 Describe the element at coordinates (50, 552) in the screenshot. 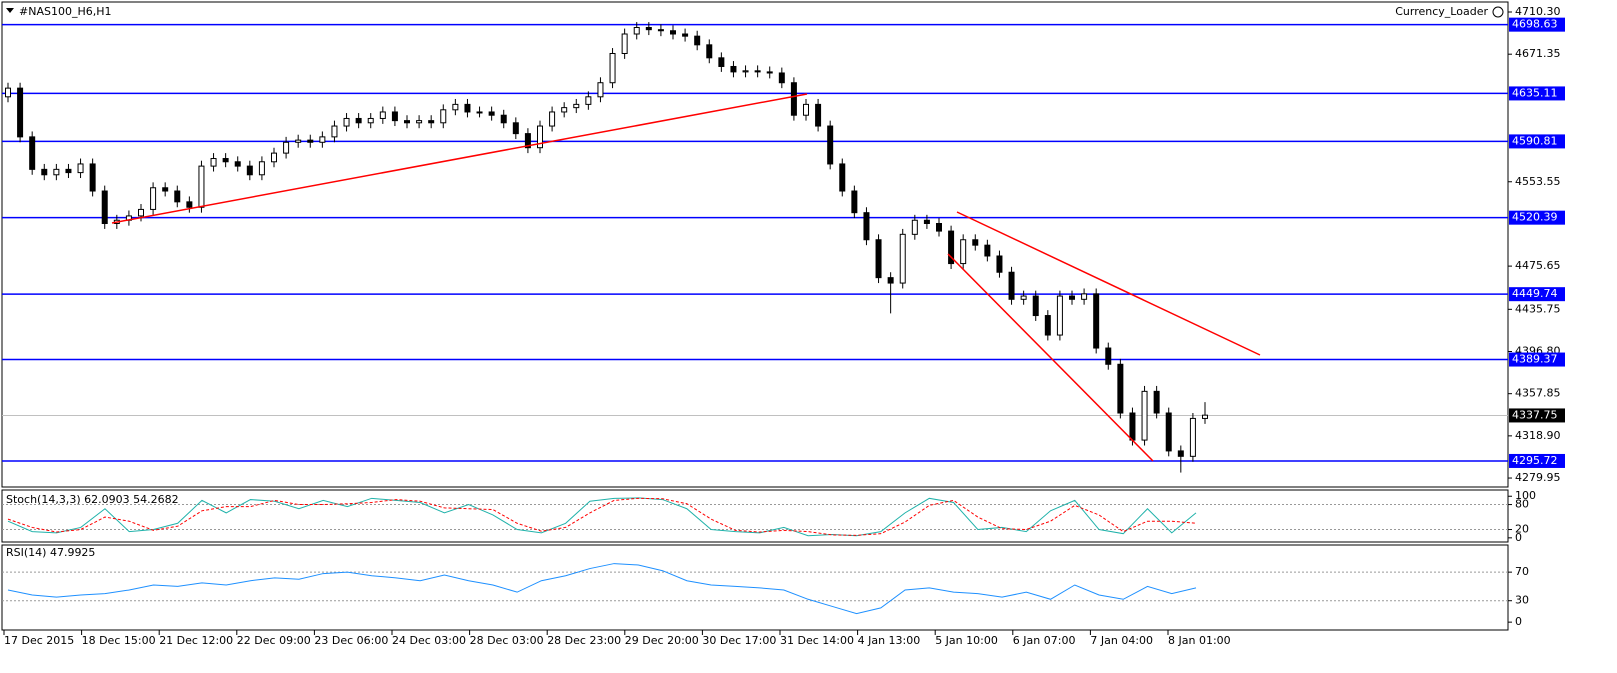

I see `rsi-title: RSI(14) 47.9925` at that location.